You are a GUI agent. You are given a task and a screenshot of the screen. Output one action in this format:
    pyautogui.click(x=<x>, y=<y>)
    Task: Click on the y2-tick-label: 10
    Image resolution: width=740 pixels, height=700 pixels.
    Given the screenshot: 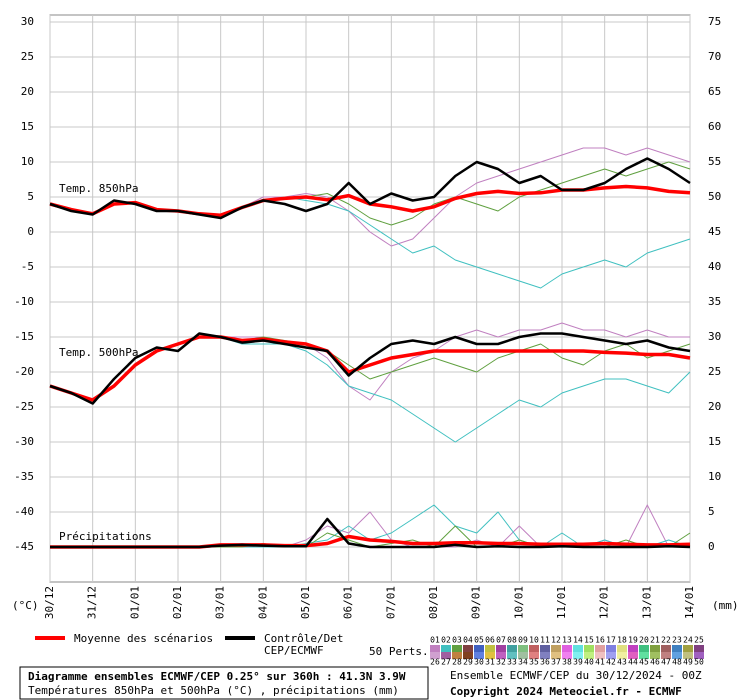 What is the action you would take?
    pyautogui.click(x=714, y=476)
    